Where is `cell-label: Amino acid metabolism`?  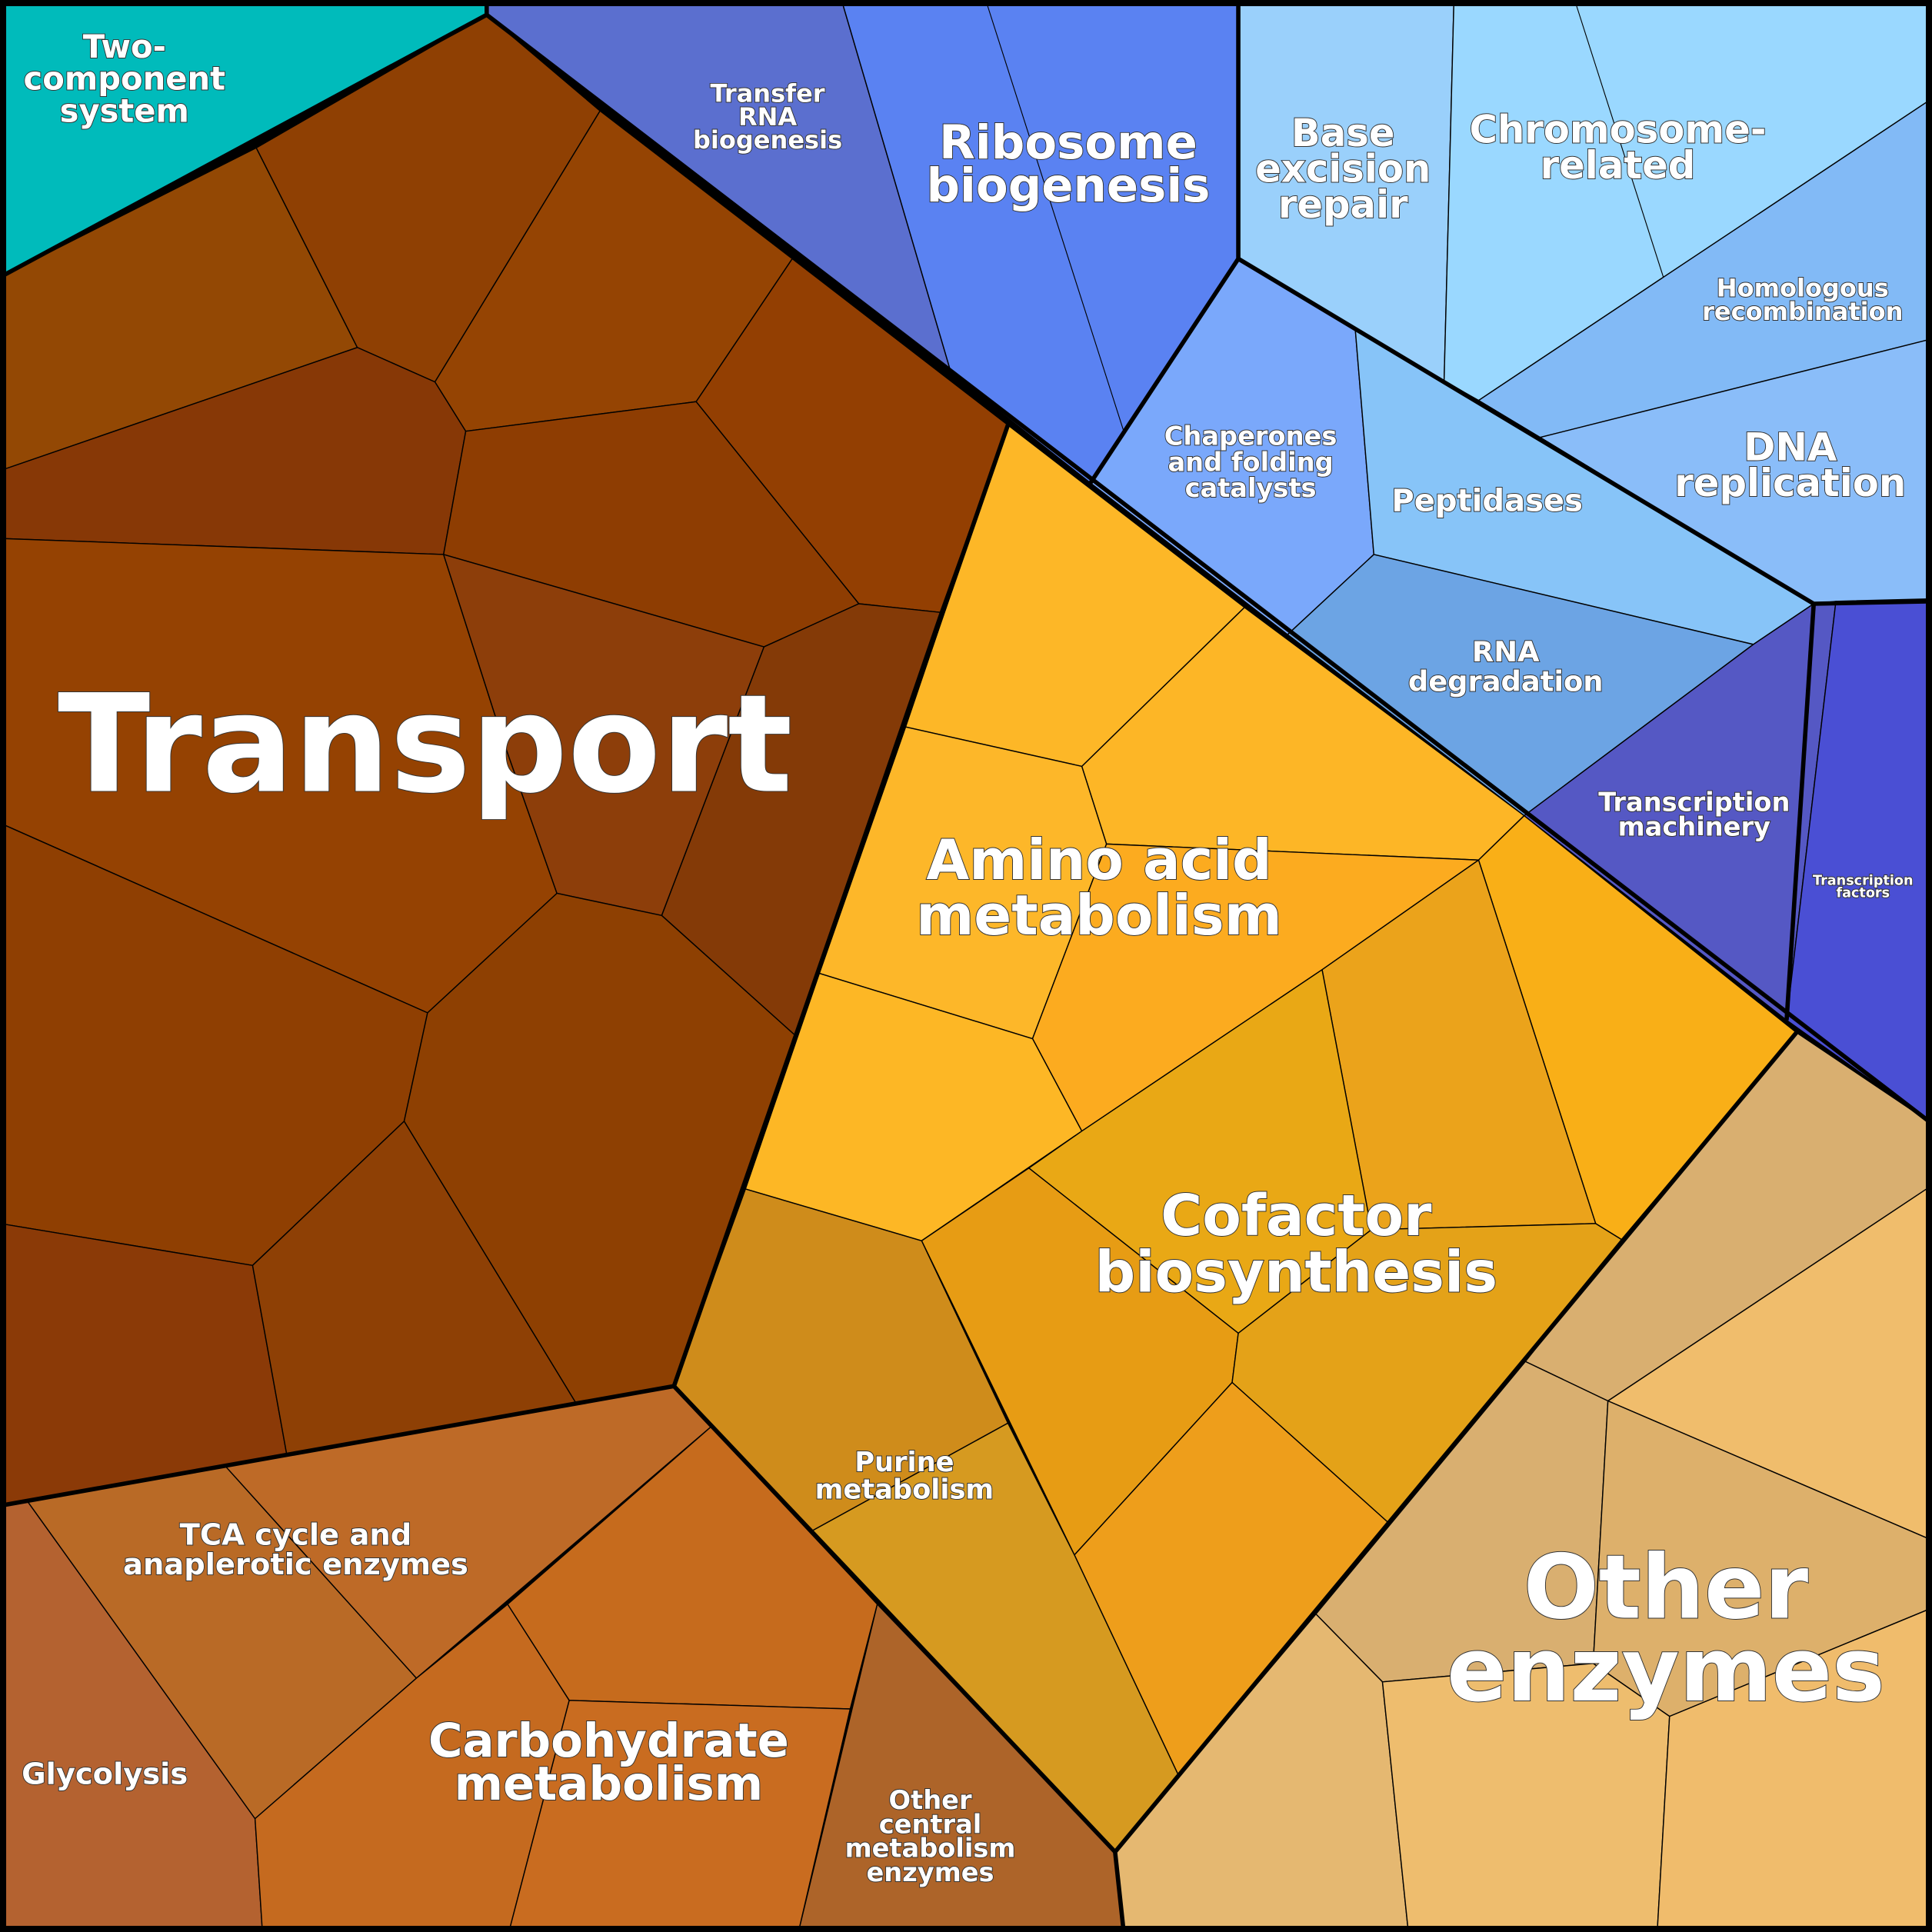
cell-label: Amino acid metabolism is located at coordinates (1099, 888).